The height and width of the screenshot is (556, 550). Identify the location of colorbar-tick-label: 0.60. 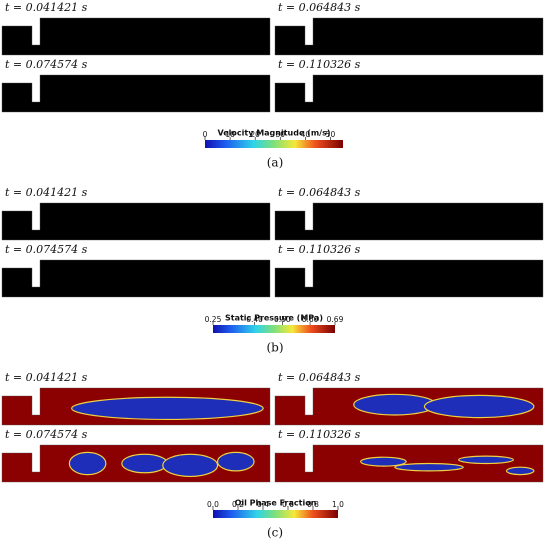
(310, 319).